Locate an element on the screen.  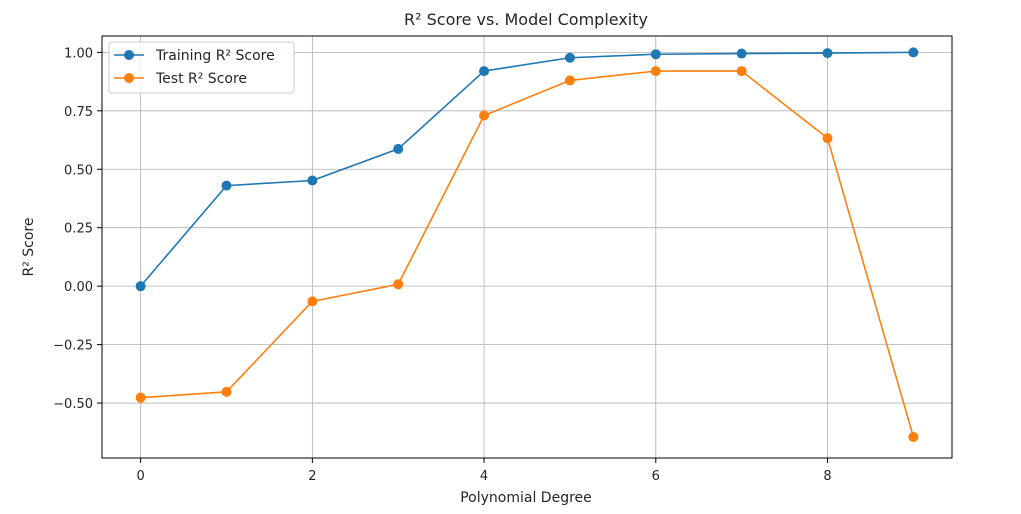
x-tick-label: 2 is located at coordinates (312, 476).